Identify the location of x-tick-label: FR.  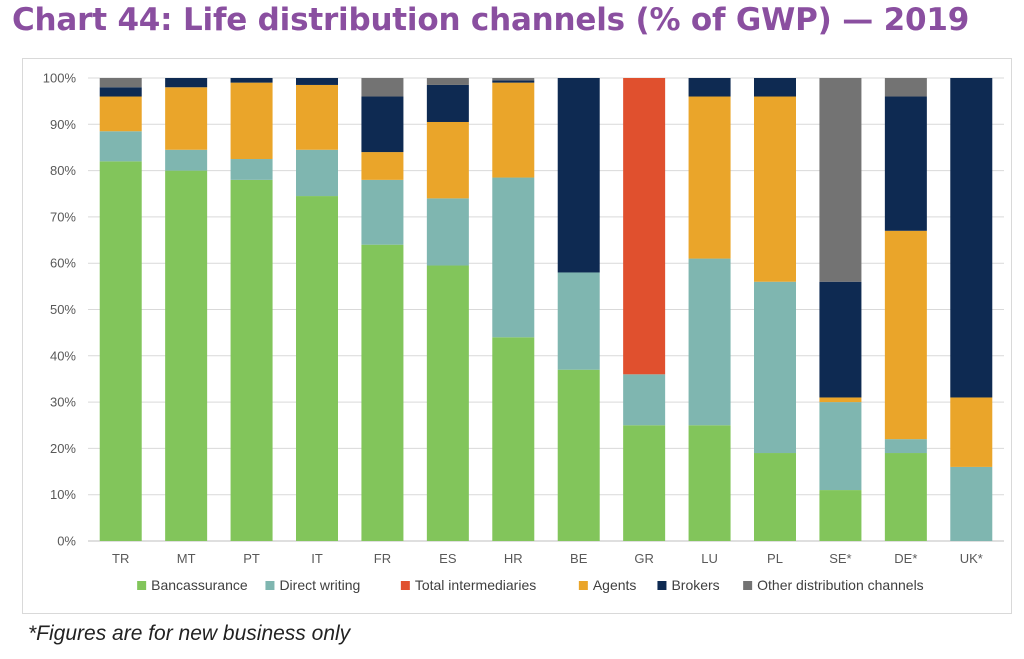
(382, 558).